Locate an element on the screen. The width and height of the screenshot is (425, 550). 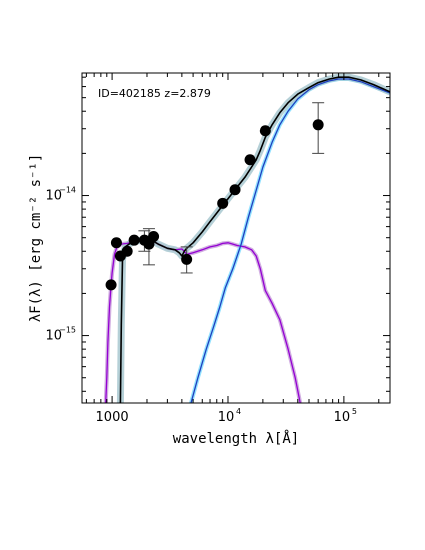
y-tick-label-exponent: −14 is located at coordinates (67, 190).